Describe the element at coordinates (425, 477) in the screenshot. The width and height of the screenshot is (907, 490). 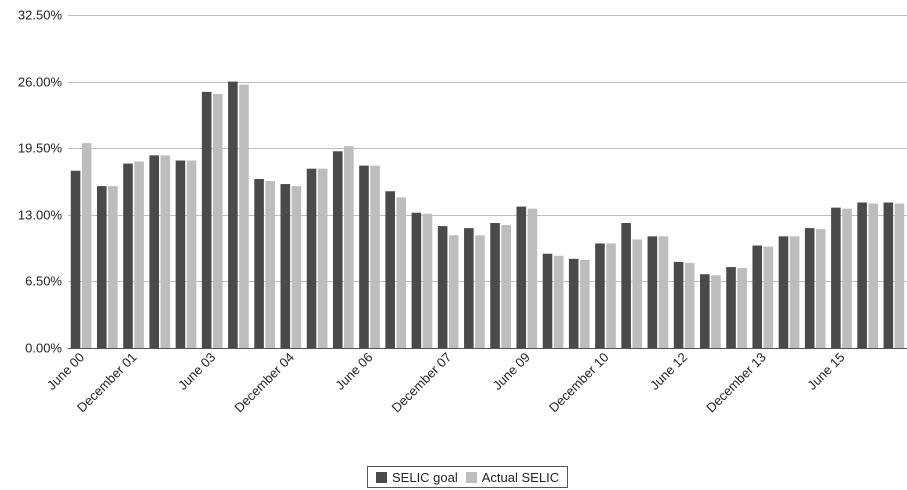
I see `legend-label-selic-goal: SELIC goal` at that location.